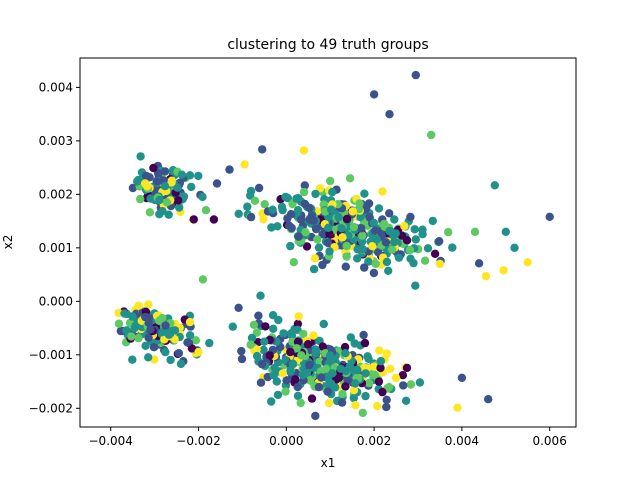  I want to click on x-tick-label: −0.004, so click(111, 441).